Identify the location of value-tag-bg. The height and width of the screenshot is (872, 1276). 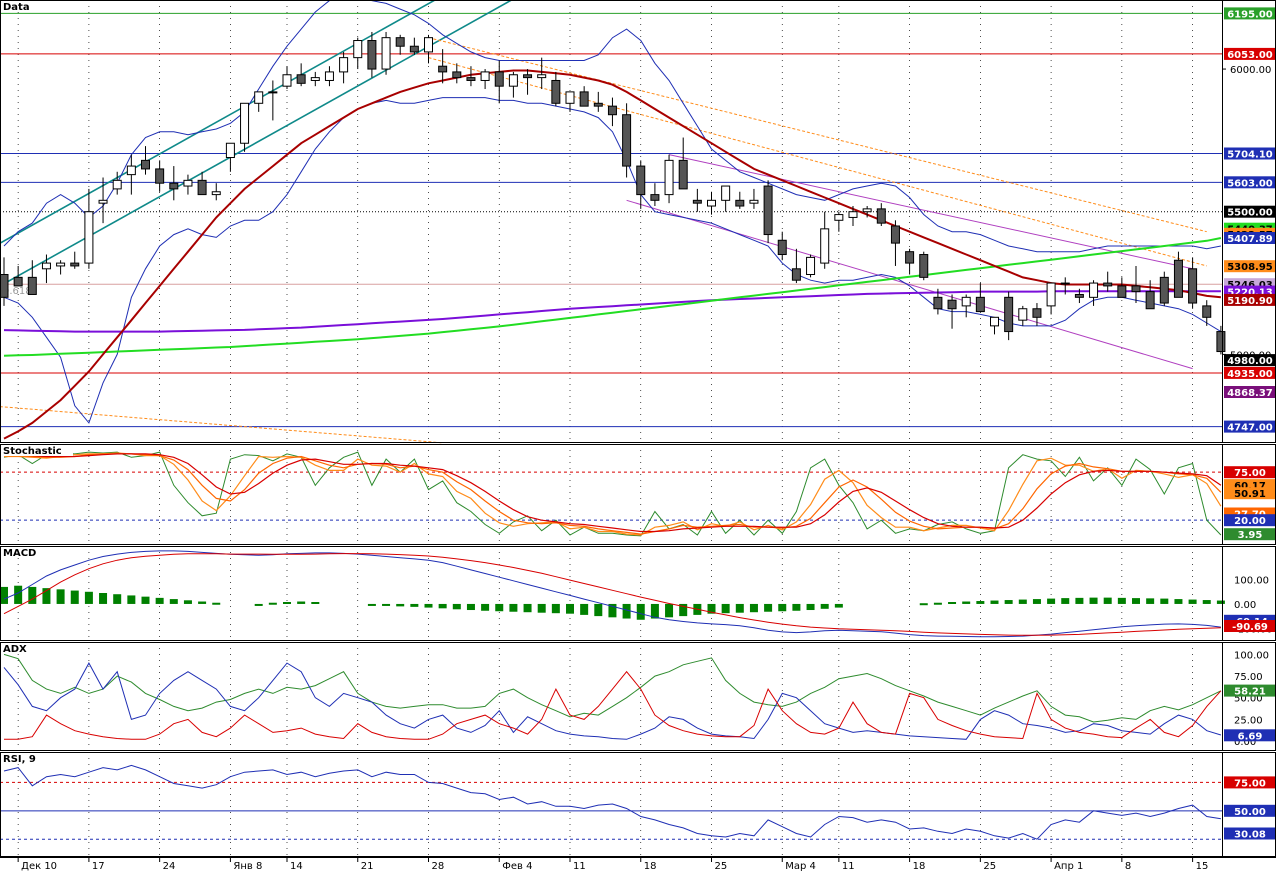
(1250, 534).